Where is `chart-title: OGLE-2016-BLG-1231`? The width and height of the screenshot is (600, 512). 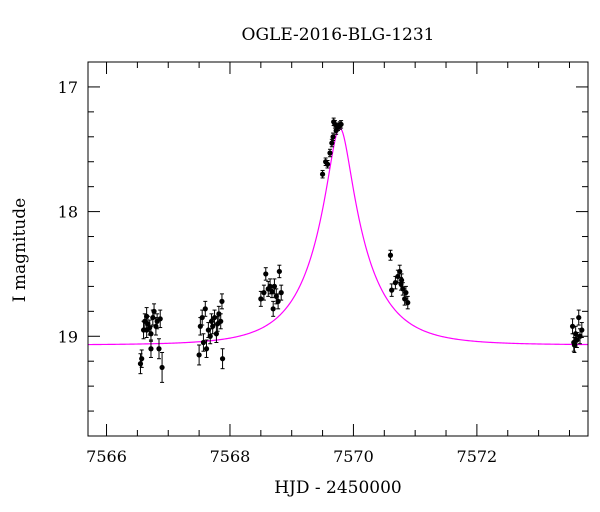 chart-title: OGLE-2016-BLG-1231 is located at coordinates (338, 35).